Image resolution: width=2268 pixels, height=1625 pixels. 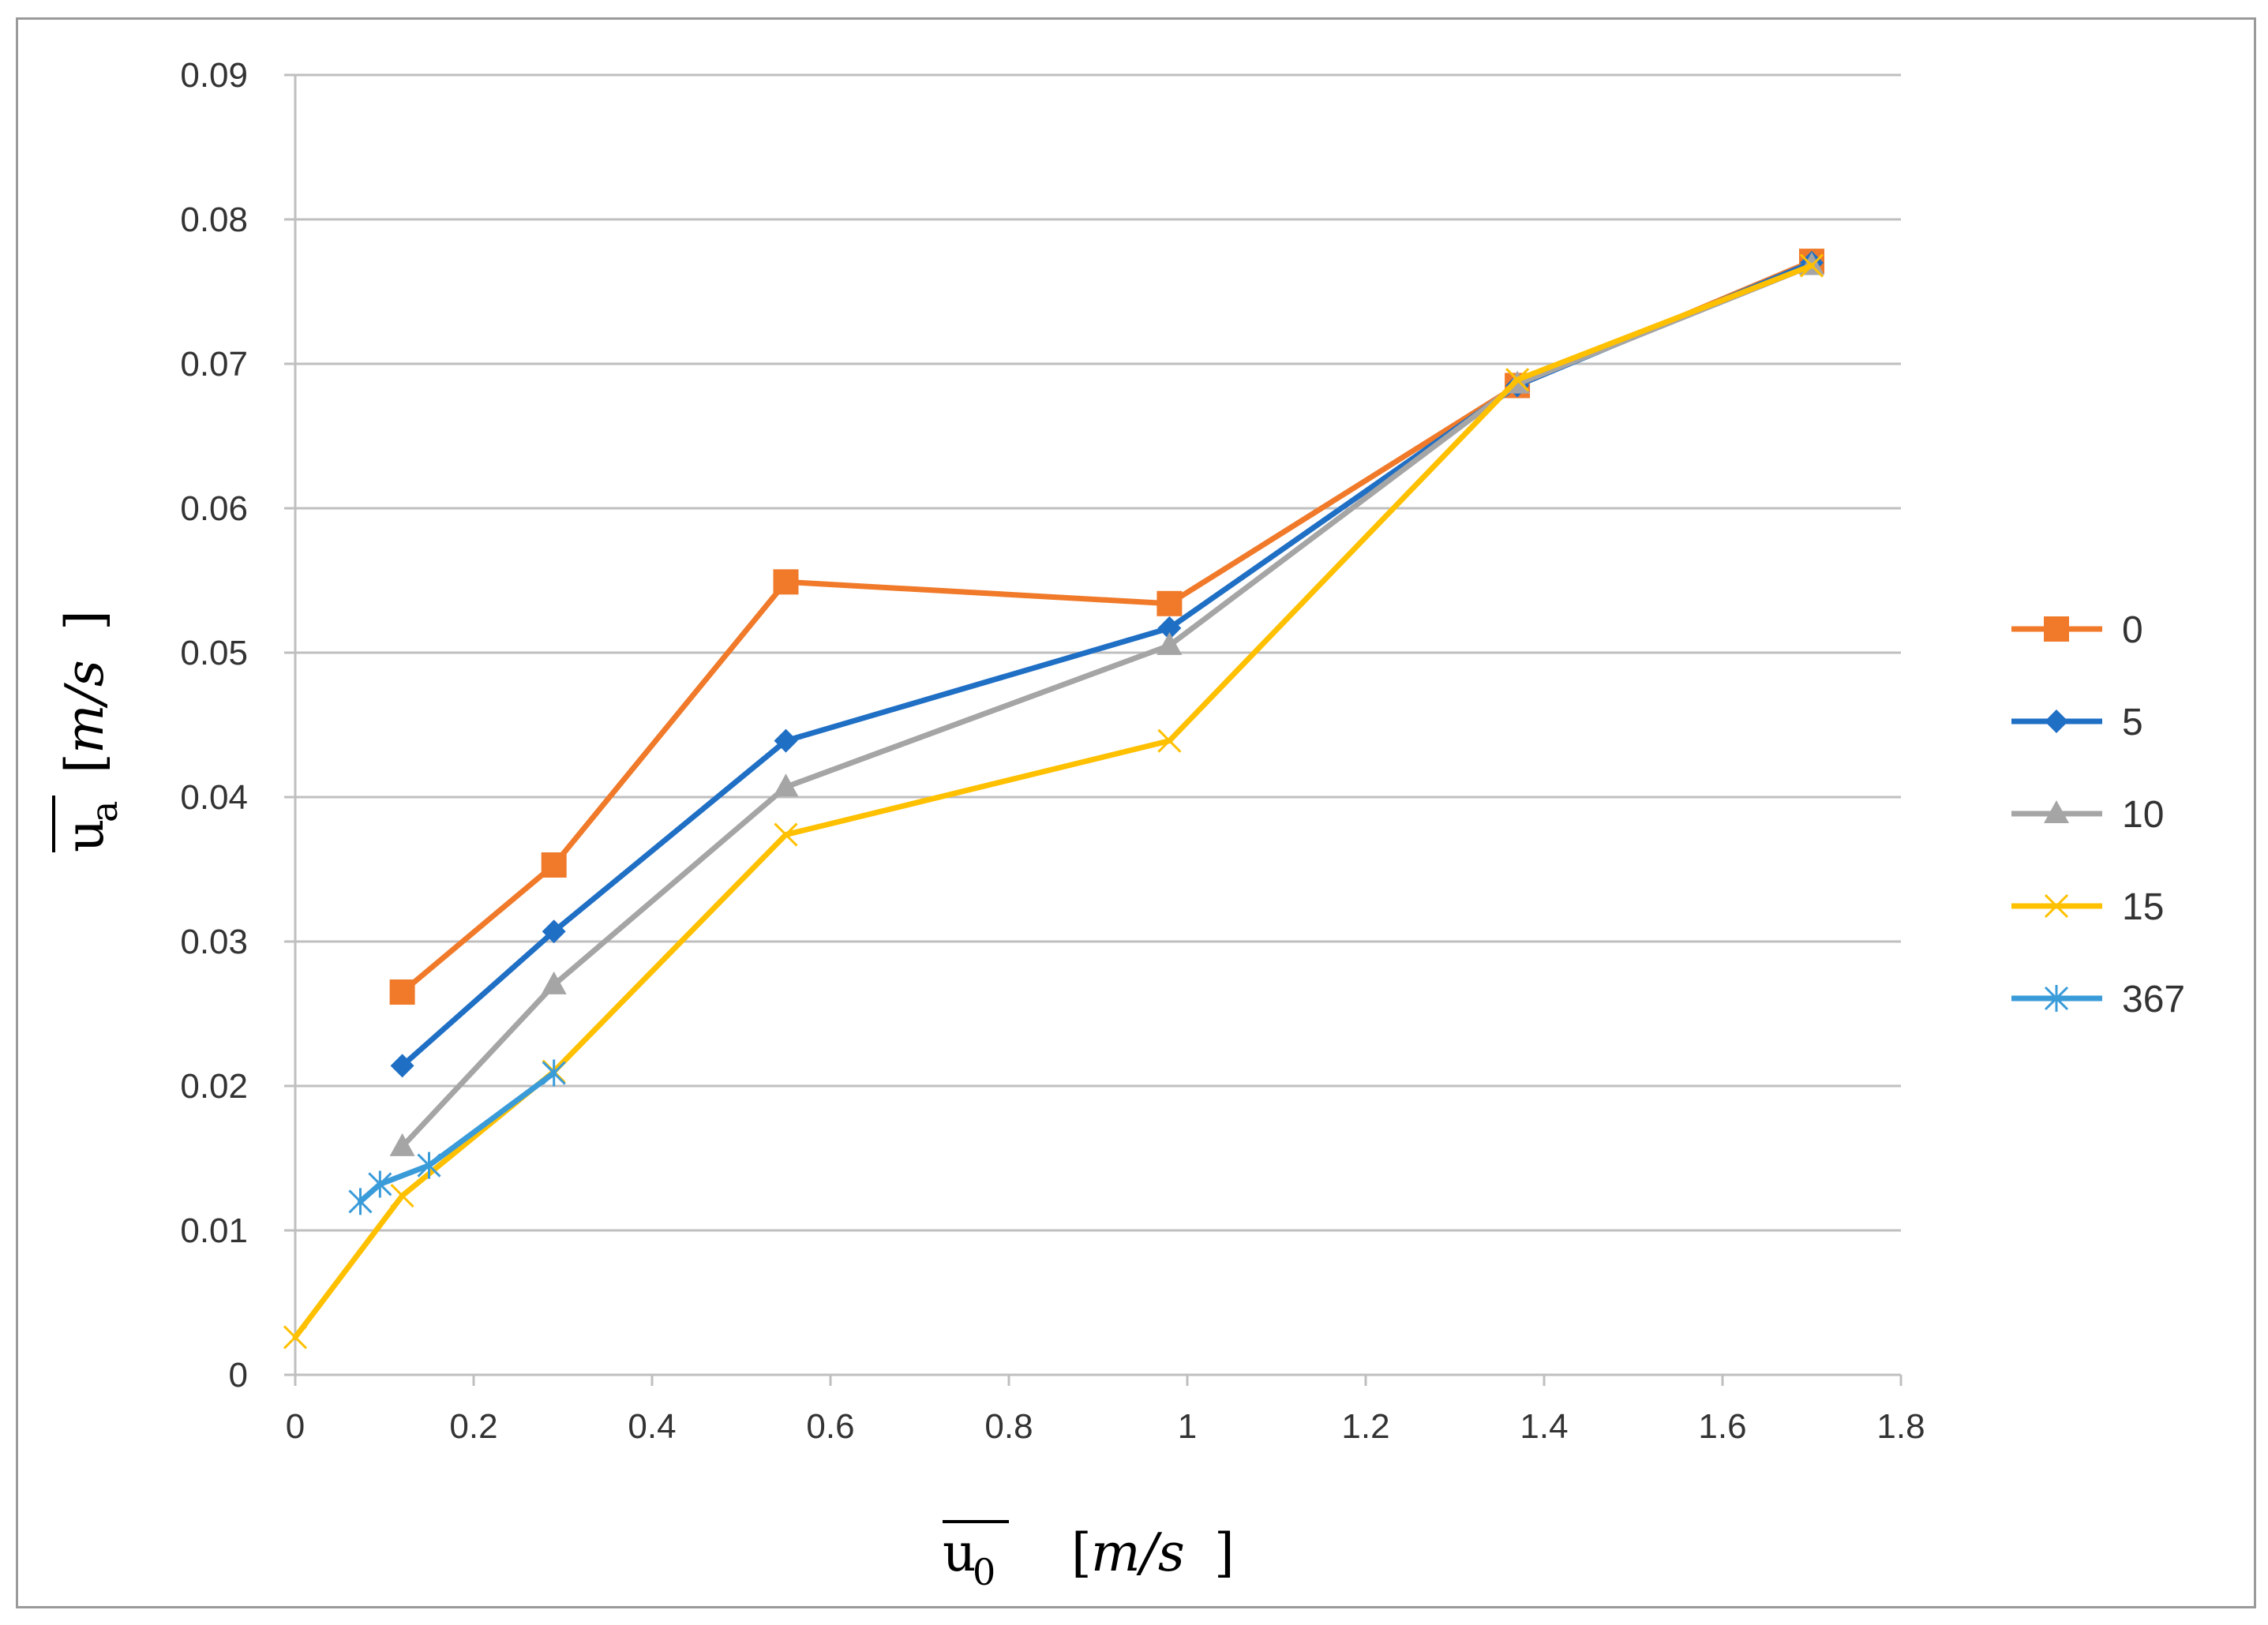 I want to click on y-axis-units: m/s, so click(x=84, y=707).